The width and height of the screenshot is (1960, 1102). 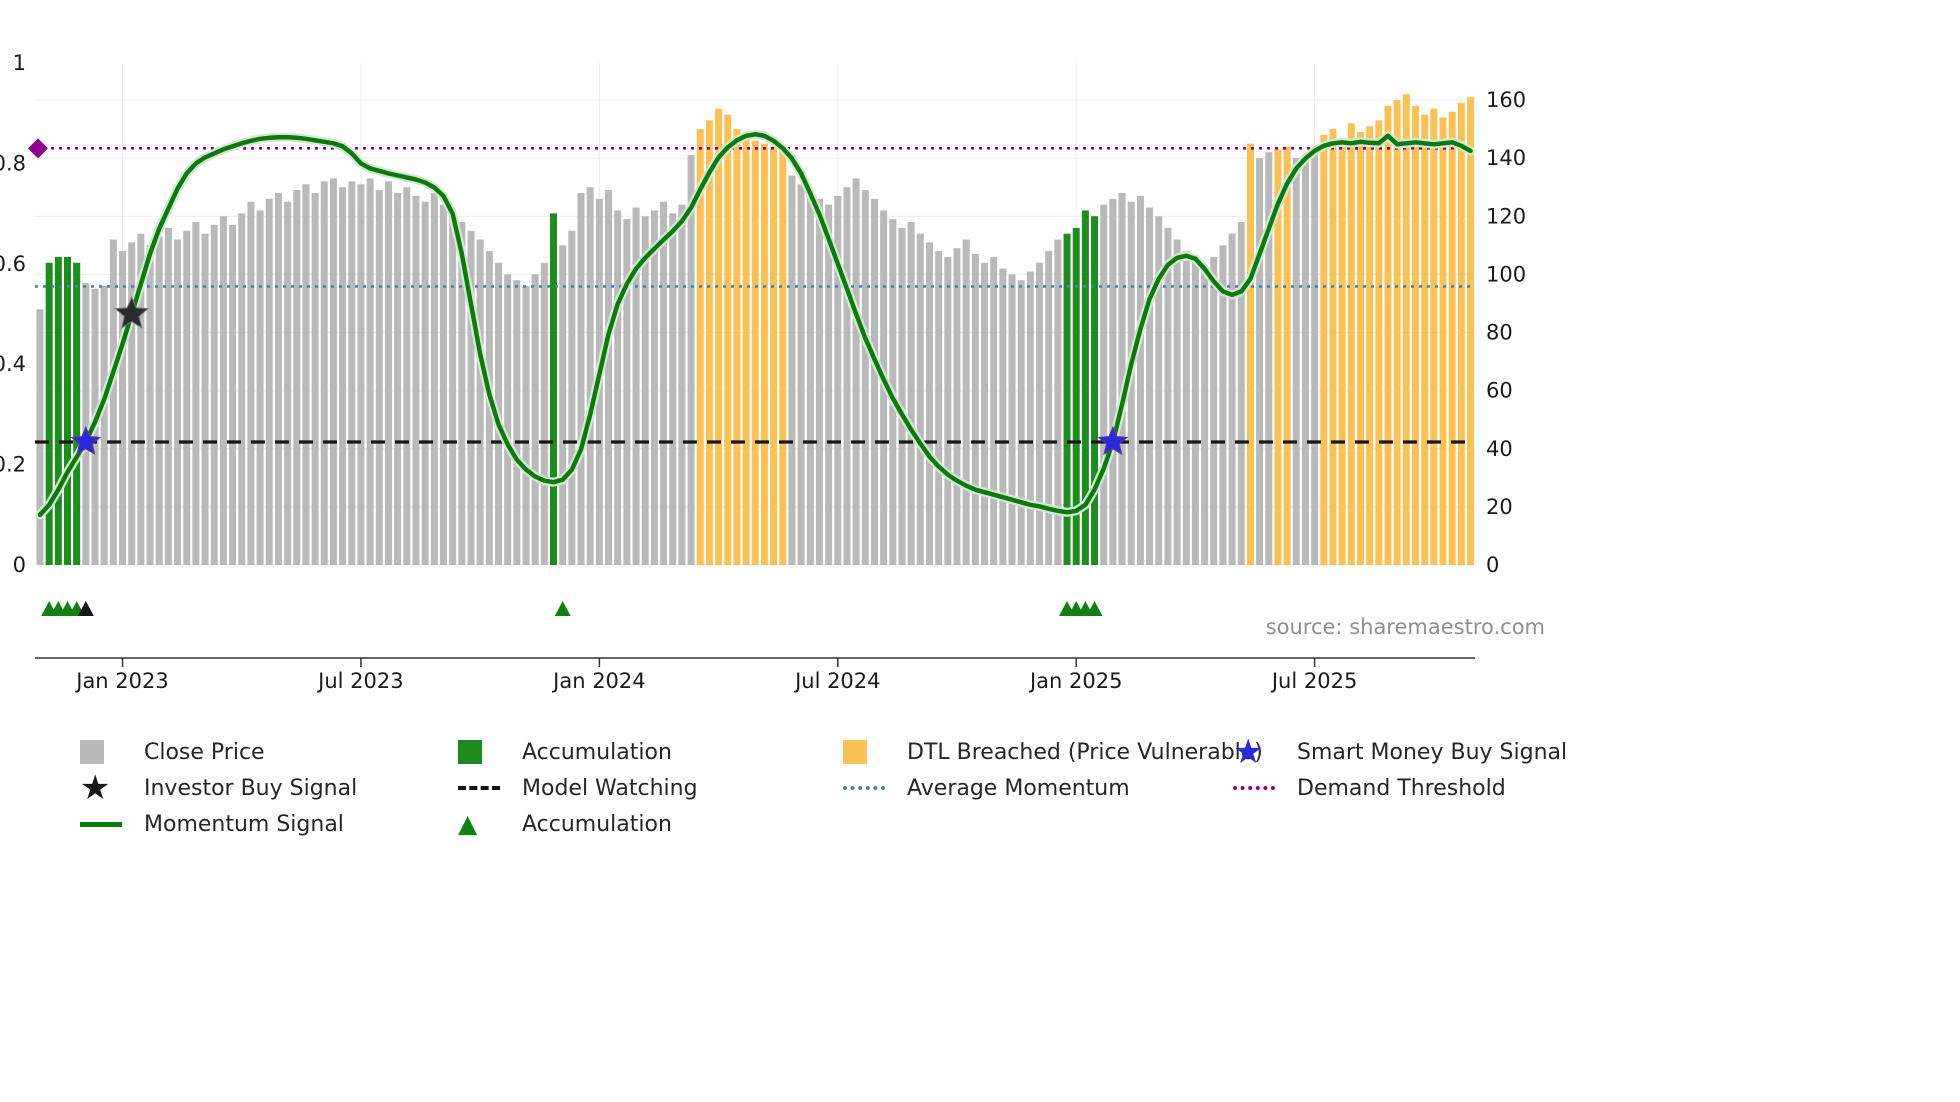 What do you see at coordinates (38, 148) in the screenshot?
I see `demand-threshold-diamond` at bounding box center [38, 148].